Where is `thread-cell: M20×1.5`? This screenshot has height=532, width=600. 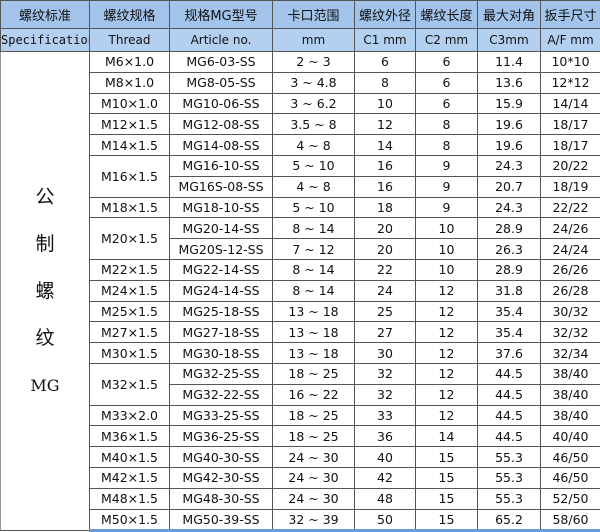 thread-cell: M20×1.5 is located at coordinates (129, 238).